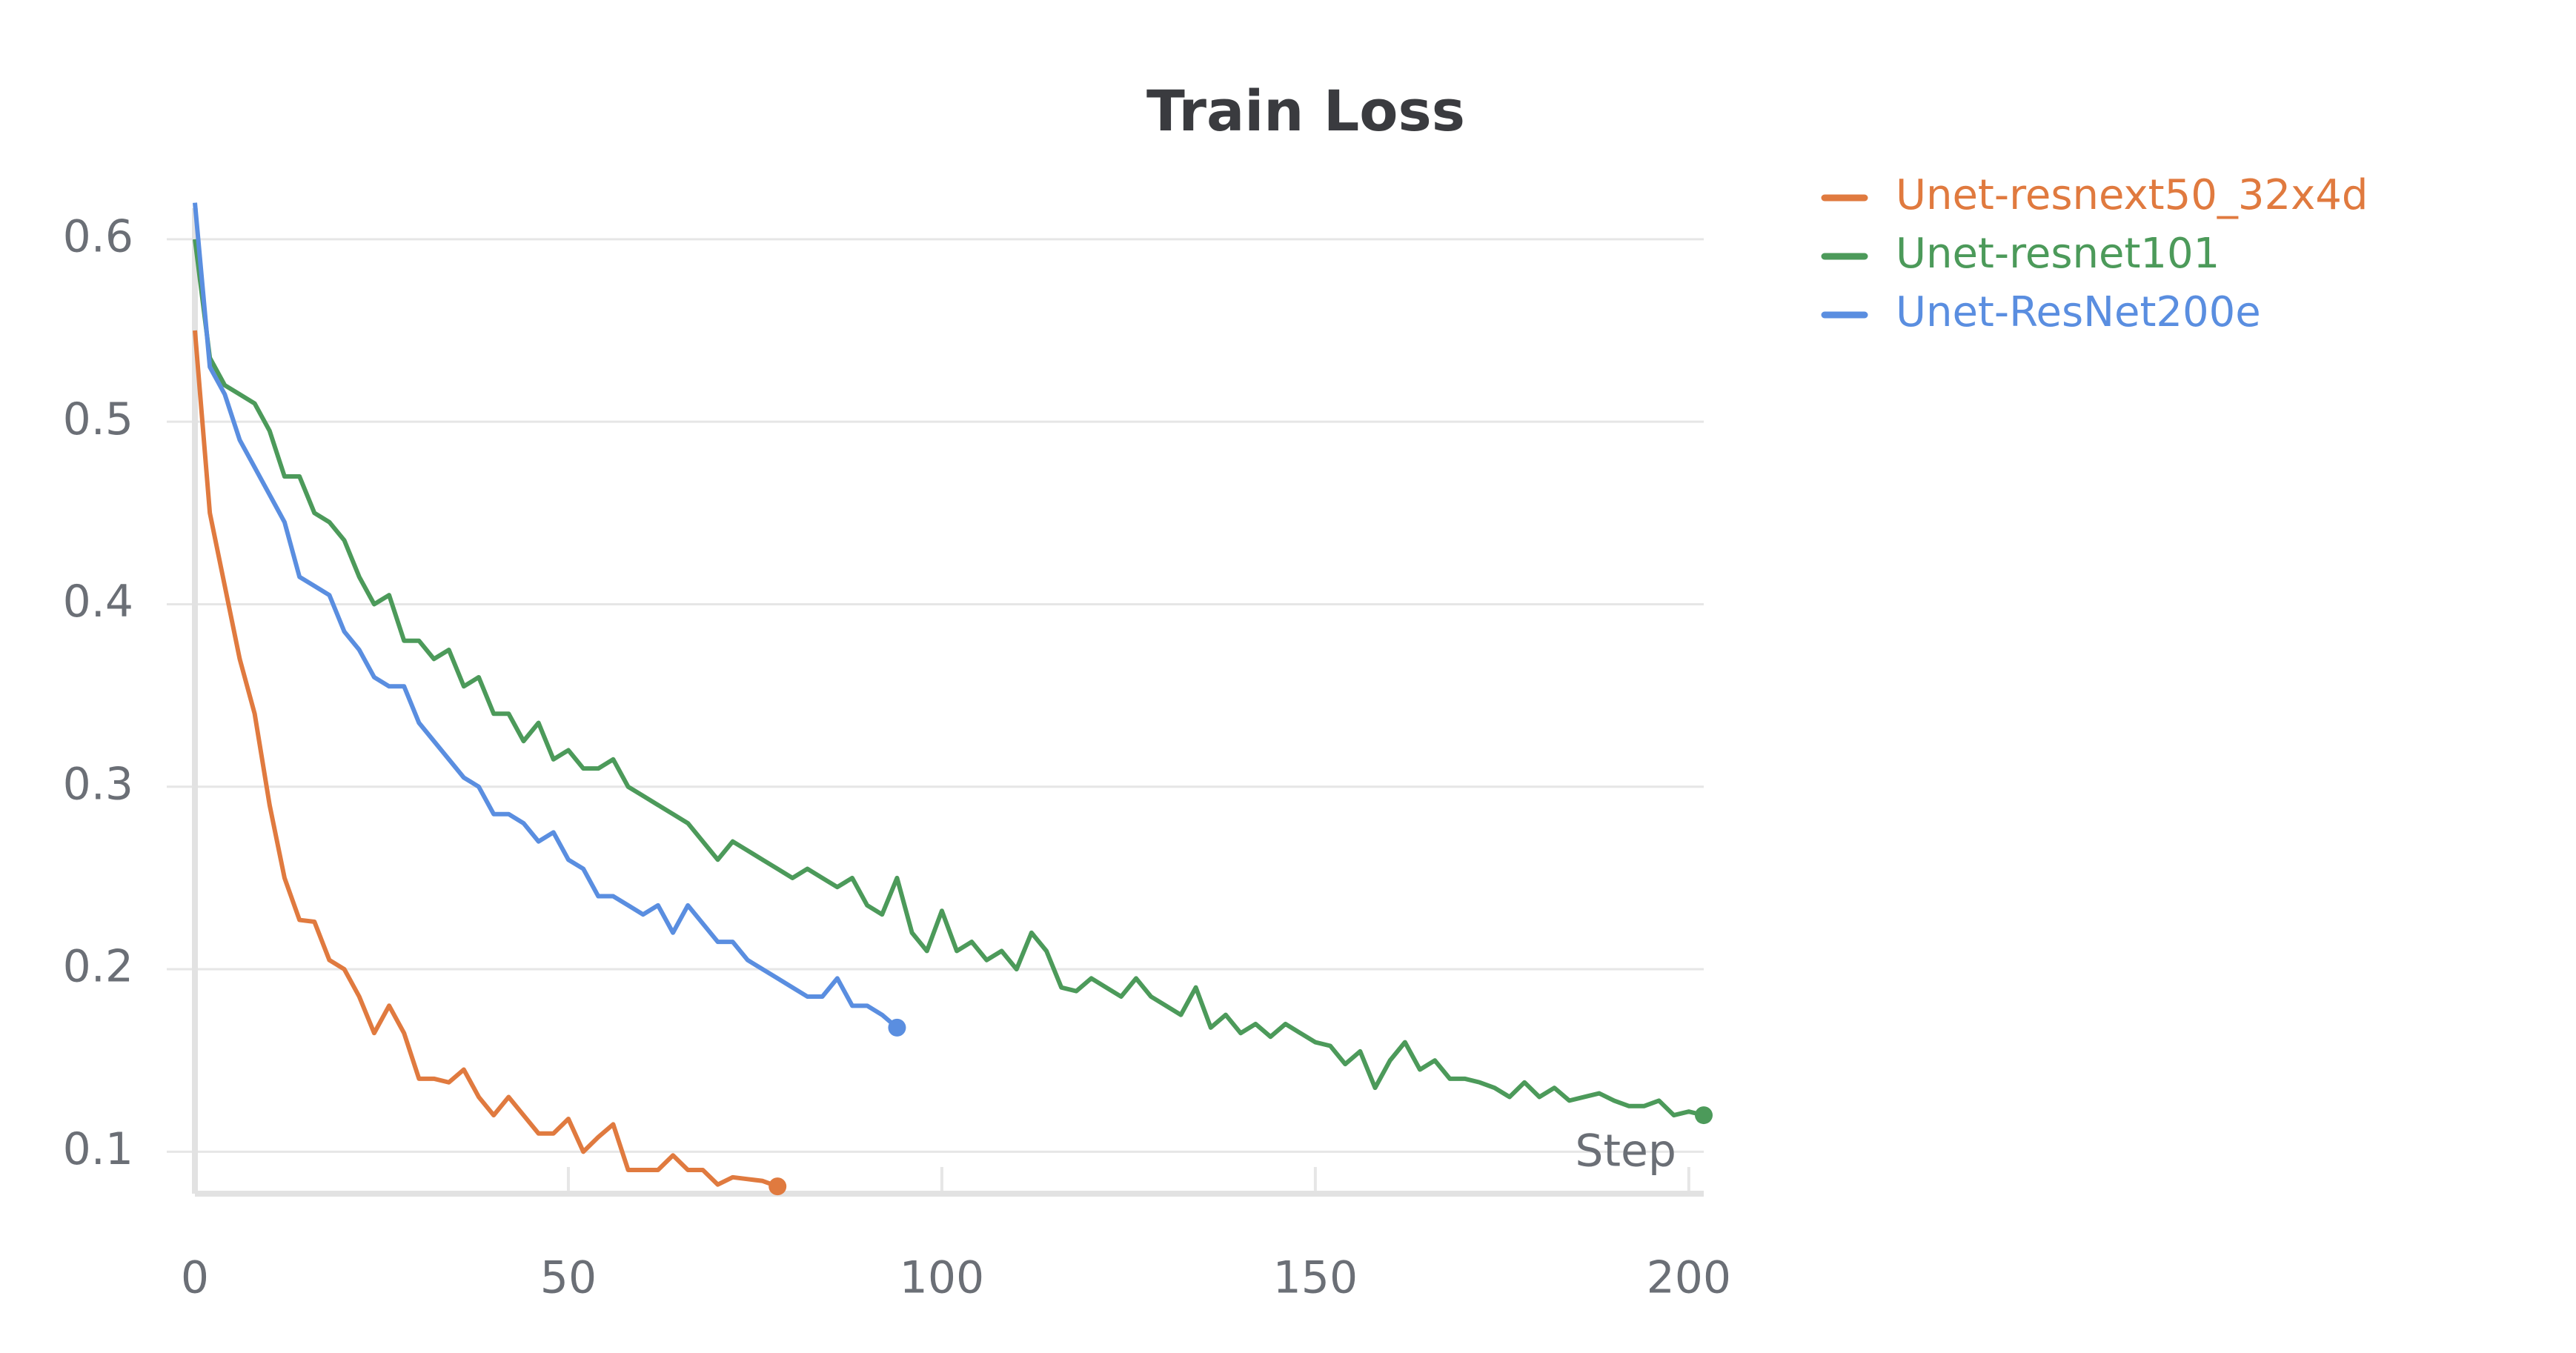 This screenshot has height=1353, width=2576. Describe the element at coordinates (2058, 254) in the screenshot. I see `legend-label: Unet-resnet101` at that location.